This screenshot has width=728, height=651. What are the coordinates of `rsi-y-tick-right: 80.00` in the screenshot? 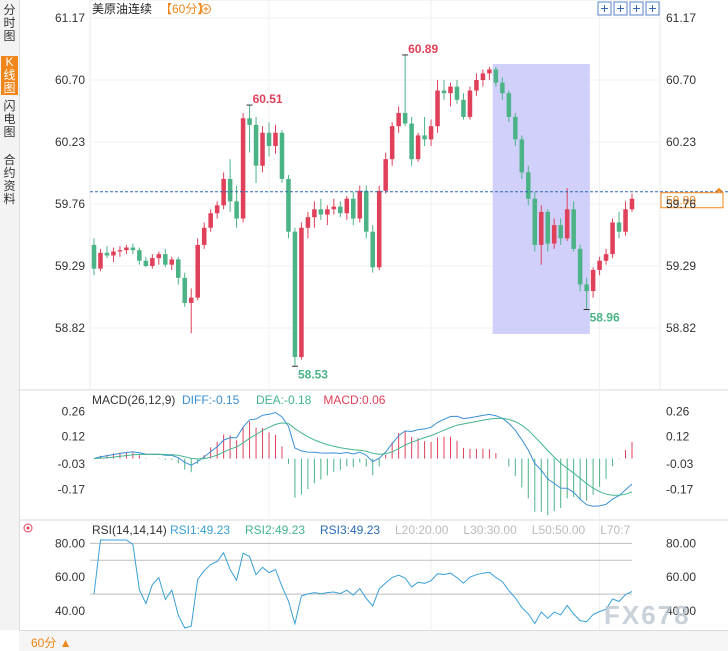 It's located at (681, 543).